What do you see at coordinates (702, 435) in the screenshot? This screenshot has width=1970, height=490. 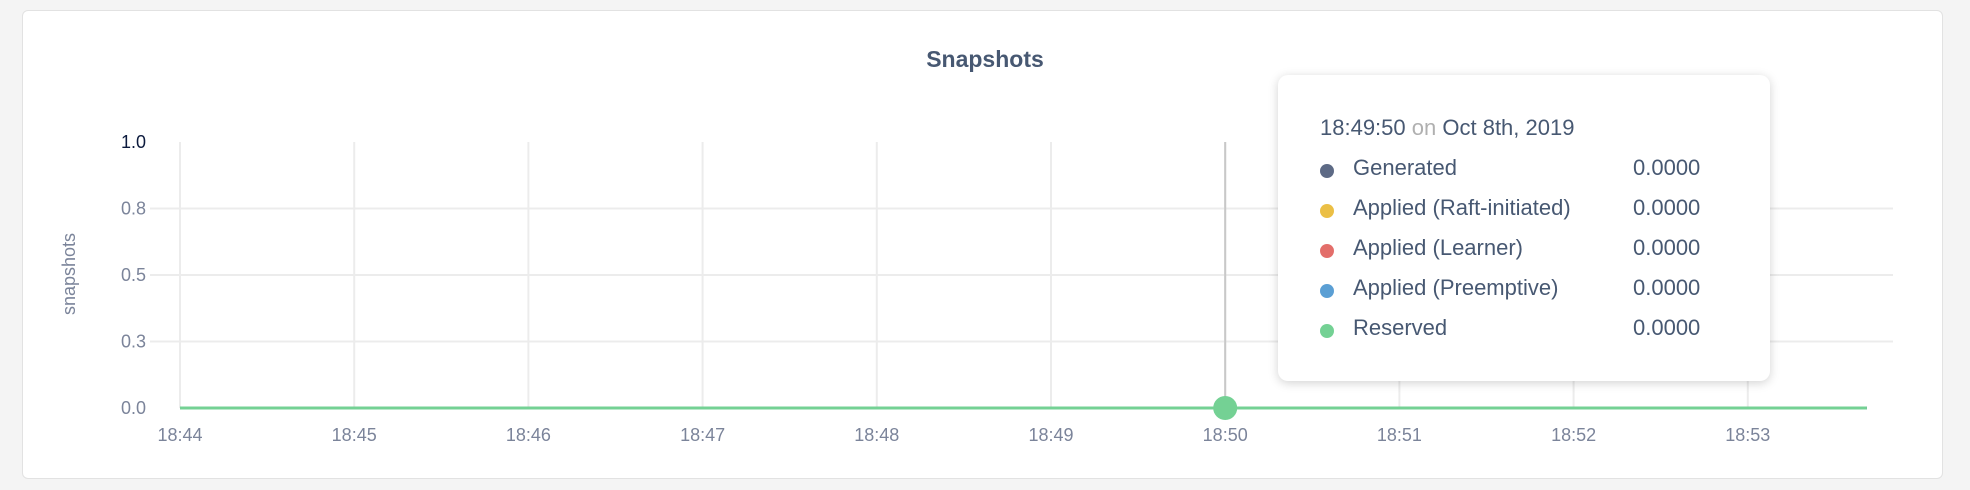 I see `x-tick-label: 18:47` at bounding box center [702, 435].